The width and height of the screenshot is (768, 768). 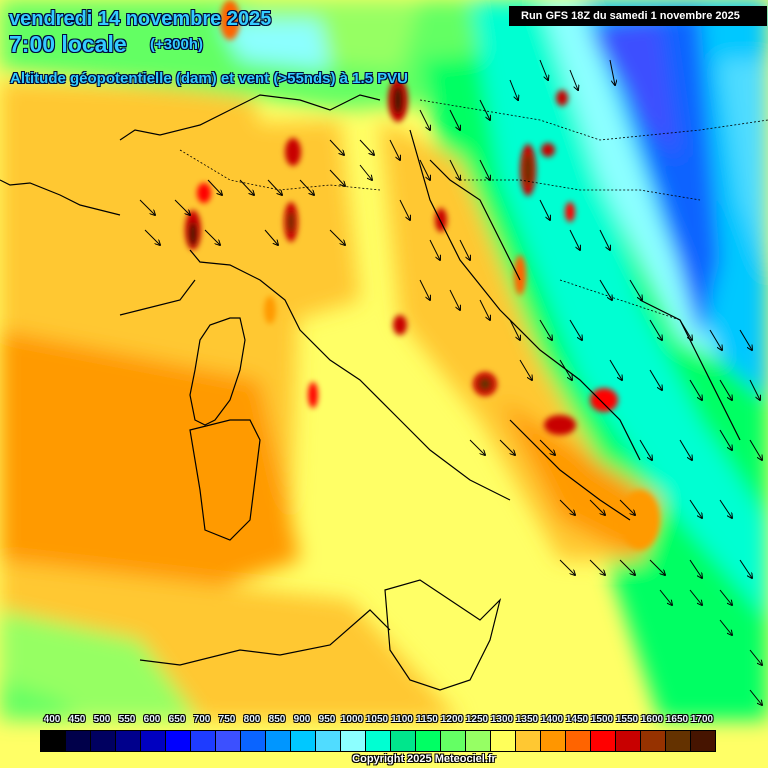 What do you see at coordinates (424, 759) in the screenshot?
I see `copyright: Copyright 2025 Meteociel.fr` at bounding box center [424, 759].